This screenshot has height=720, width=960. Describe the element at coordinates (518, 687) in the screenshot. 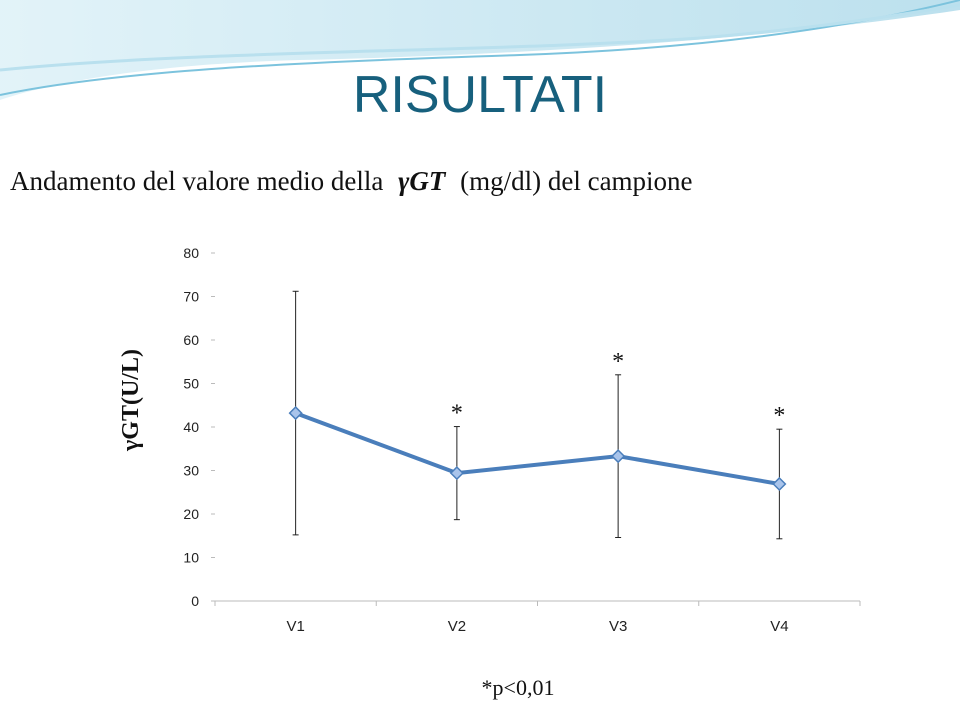

I see `footnote: *p<0,01` at that location.